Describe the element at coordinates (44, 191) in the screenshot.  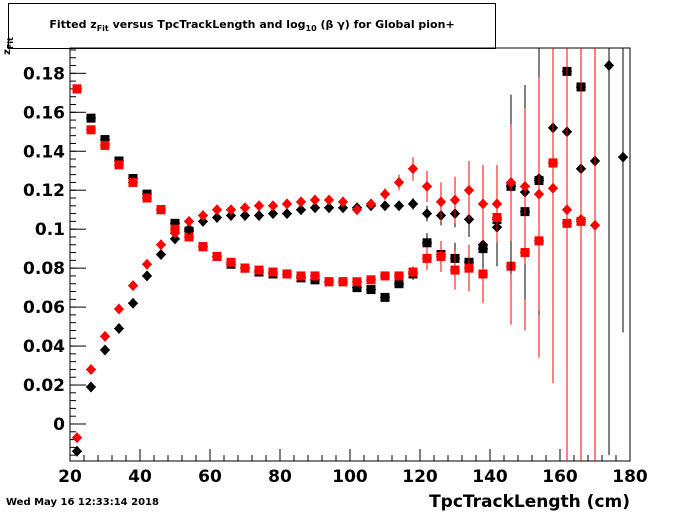
I see `y-tick-label: 0.12` at that location.